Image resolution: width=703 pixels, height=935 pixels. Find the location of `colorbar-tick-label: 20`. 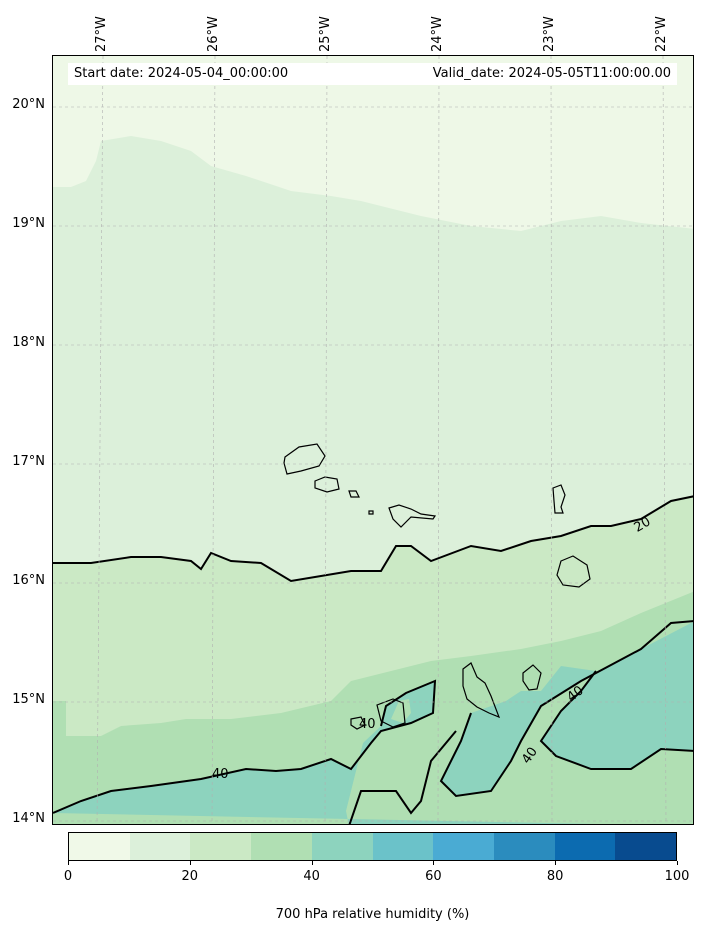

colorbar-tick-label: 20 is located at coordinates (190, 876).